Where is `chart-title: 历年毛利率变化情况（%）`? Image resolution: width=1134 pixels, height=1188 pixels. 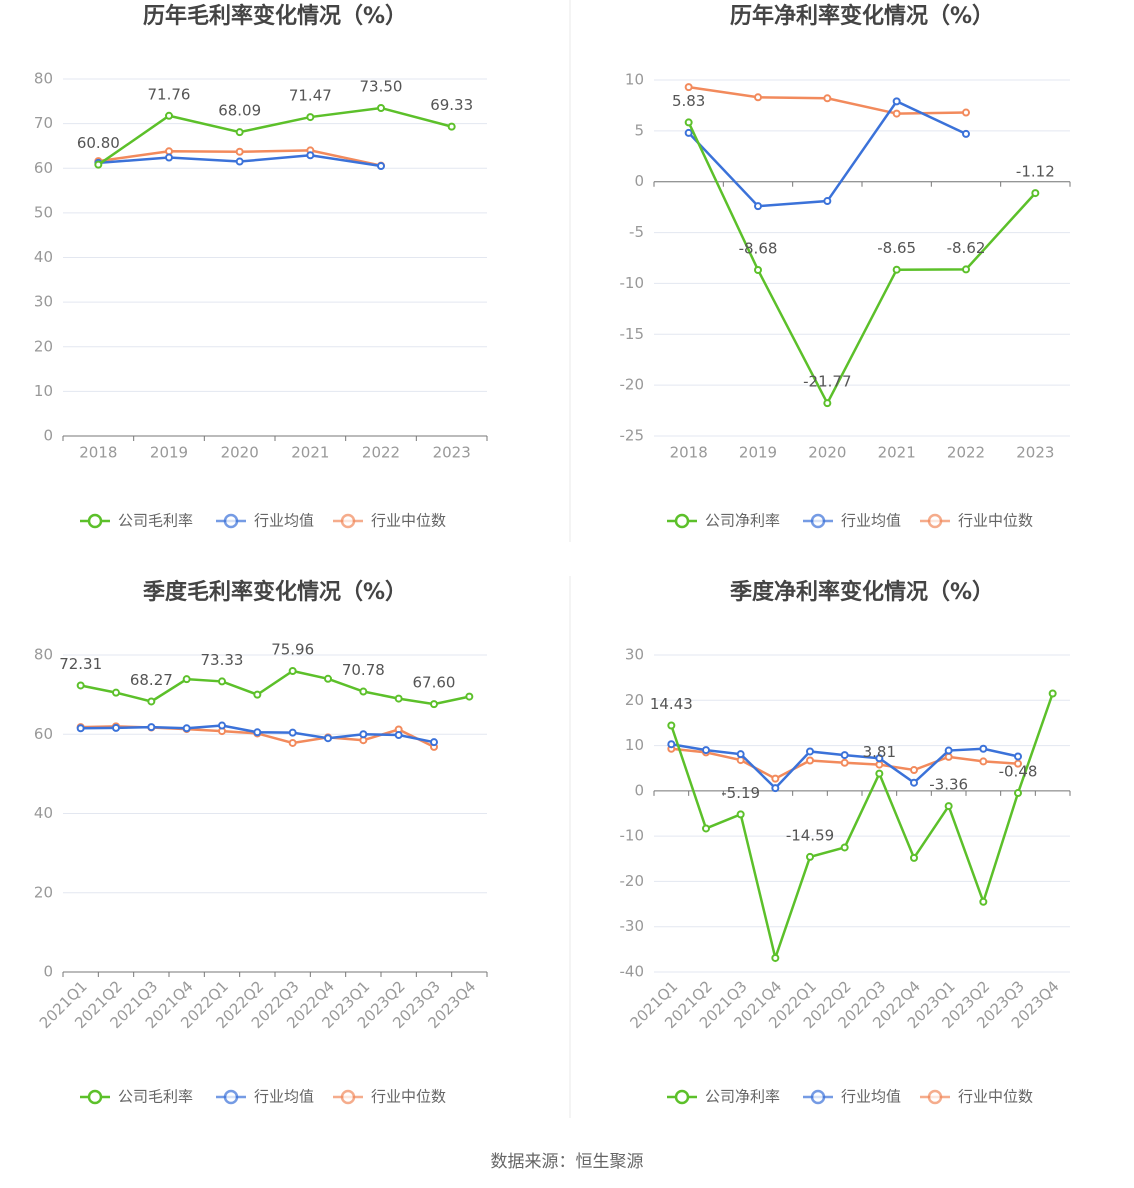 chart-title: 历年毛利率变化情况（%） is located at coordinates (275, 16).